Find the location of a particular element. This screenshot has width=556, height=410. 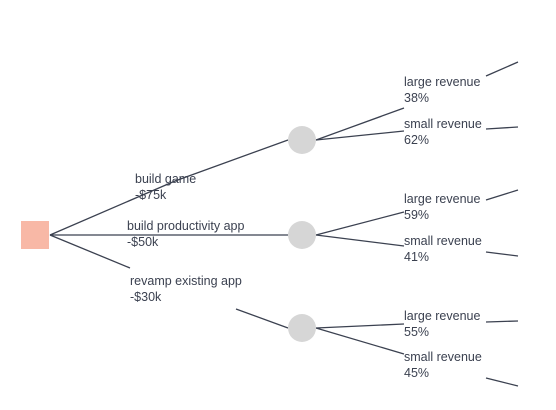

outcome-probability: 55% is located at coordinates (417, 332).